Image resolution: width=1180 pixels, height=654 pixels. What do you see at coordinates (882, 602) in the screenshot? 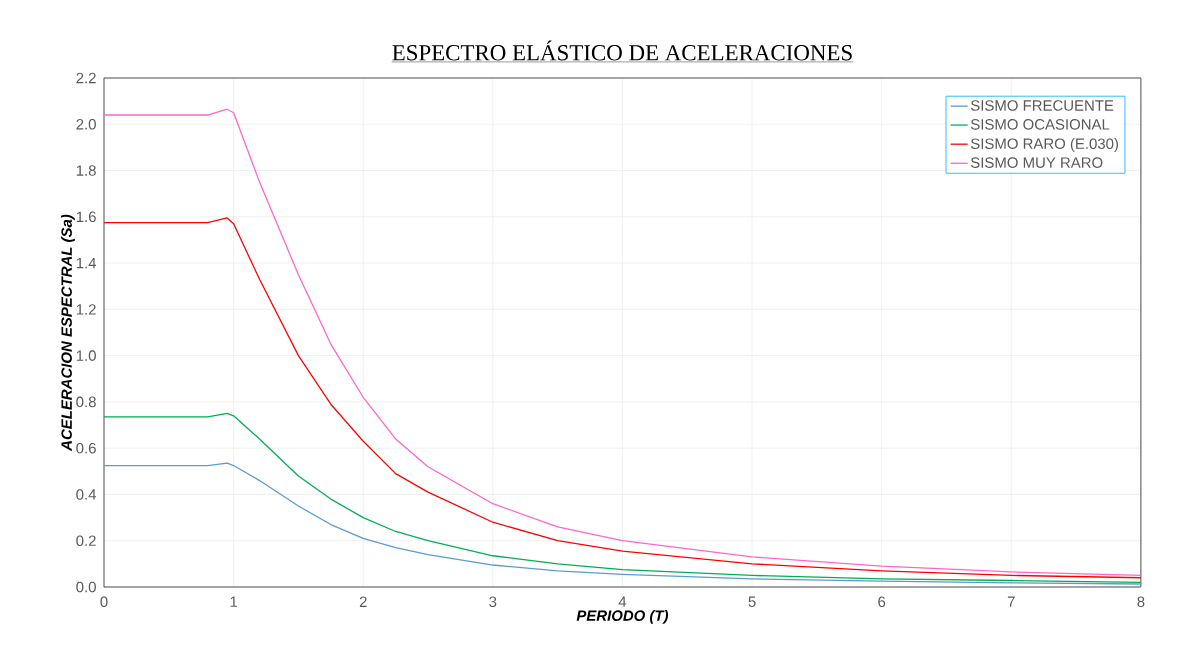
I see `x-tick-label: 6` at bounding box center [882, 602].